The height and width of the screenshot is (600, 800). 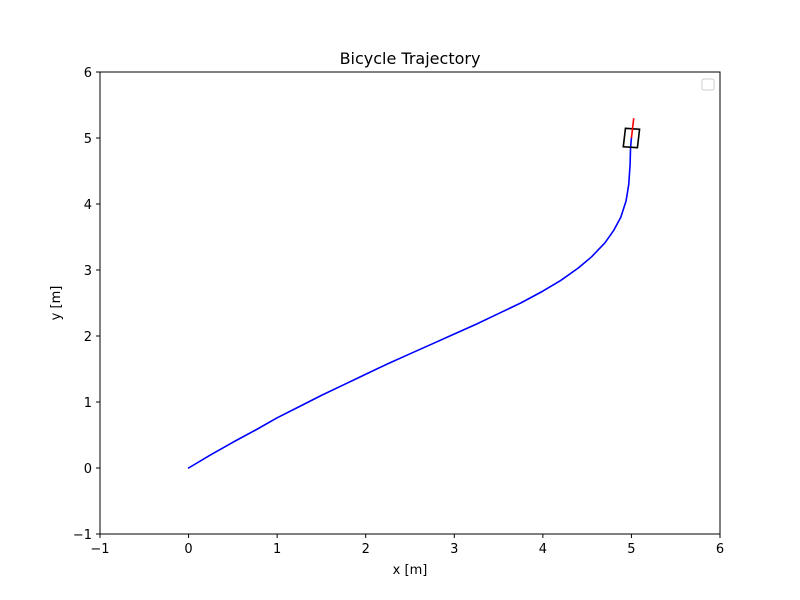 What do you see at coordinates (56, 303) in the screenshot?
I see `y-axis-label: y [m]` at bounding box center [56, 303].